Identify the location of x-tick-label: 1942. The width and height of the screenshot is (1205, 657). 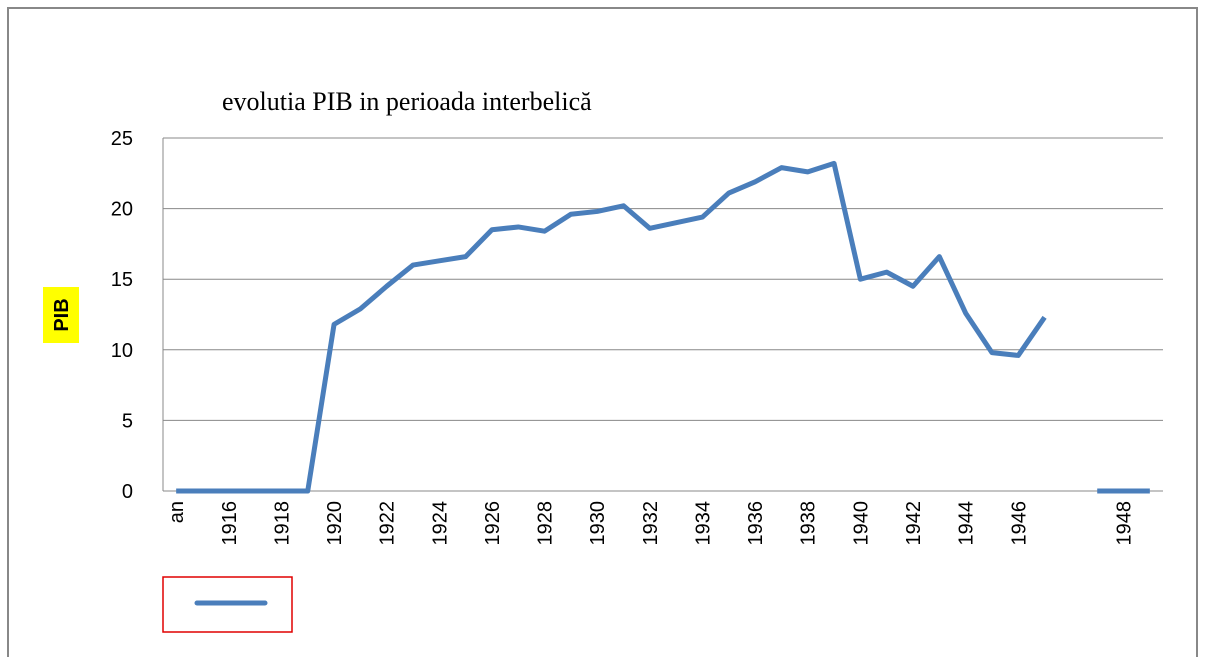
(914, 523).